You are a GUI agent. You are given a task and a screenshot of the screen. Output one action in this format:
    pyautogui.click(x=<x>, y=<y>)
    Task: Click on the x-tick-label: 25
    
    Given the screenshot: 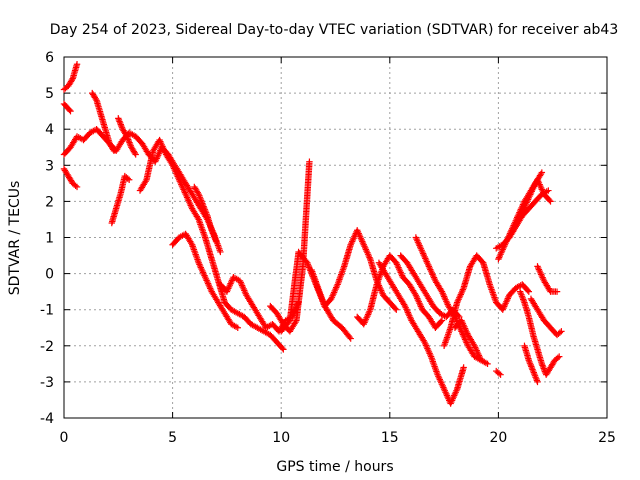 What is the action you would take?
    pyautogui.click(x=607, y=438)
    